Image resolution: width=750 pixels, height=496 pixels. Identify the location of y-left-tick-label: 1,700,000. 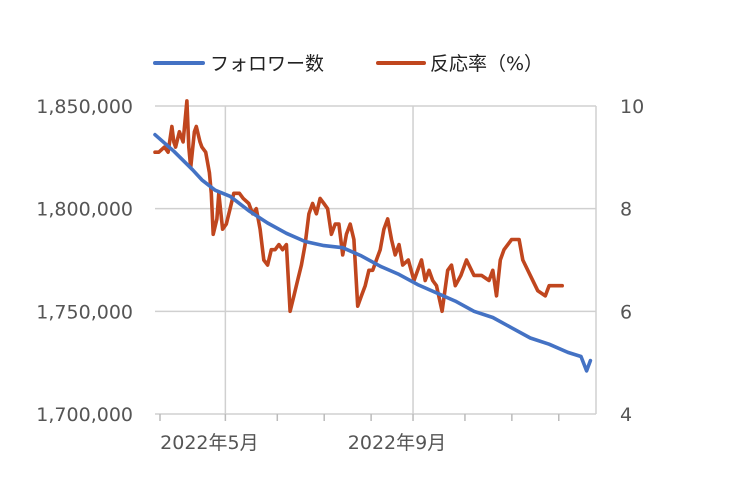
(84, 415).